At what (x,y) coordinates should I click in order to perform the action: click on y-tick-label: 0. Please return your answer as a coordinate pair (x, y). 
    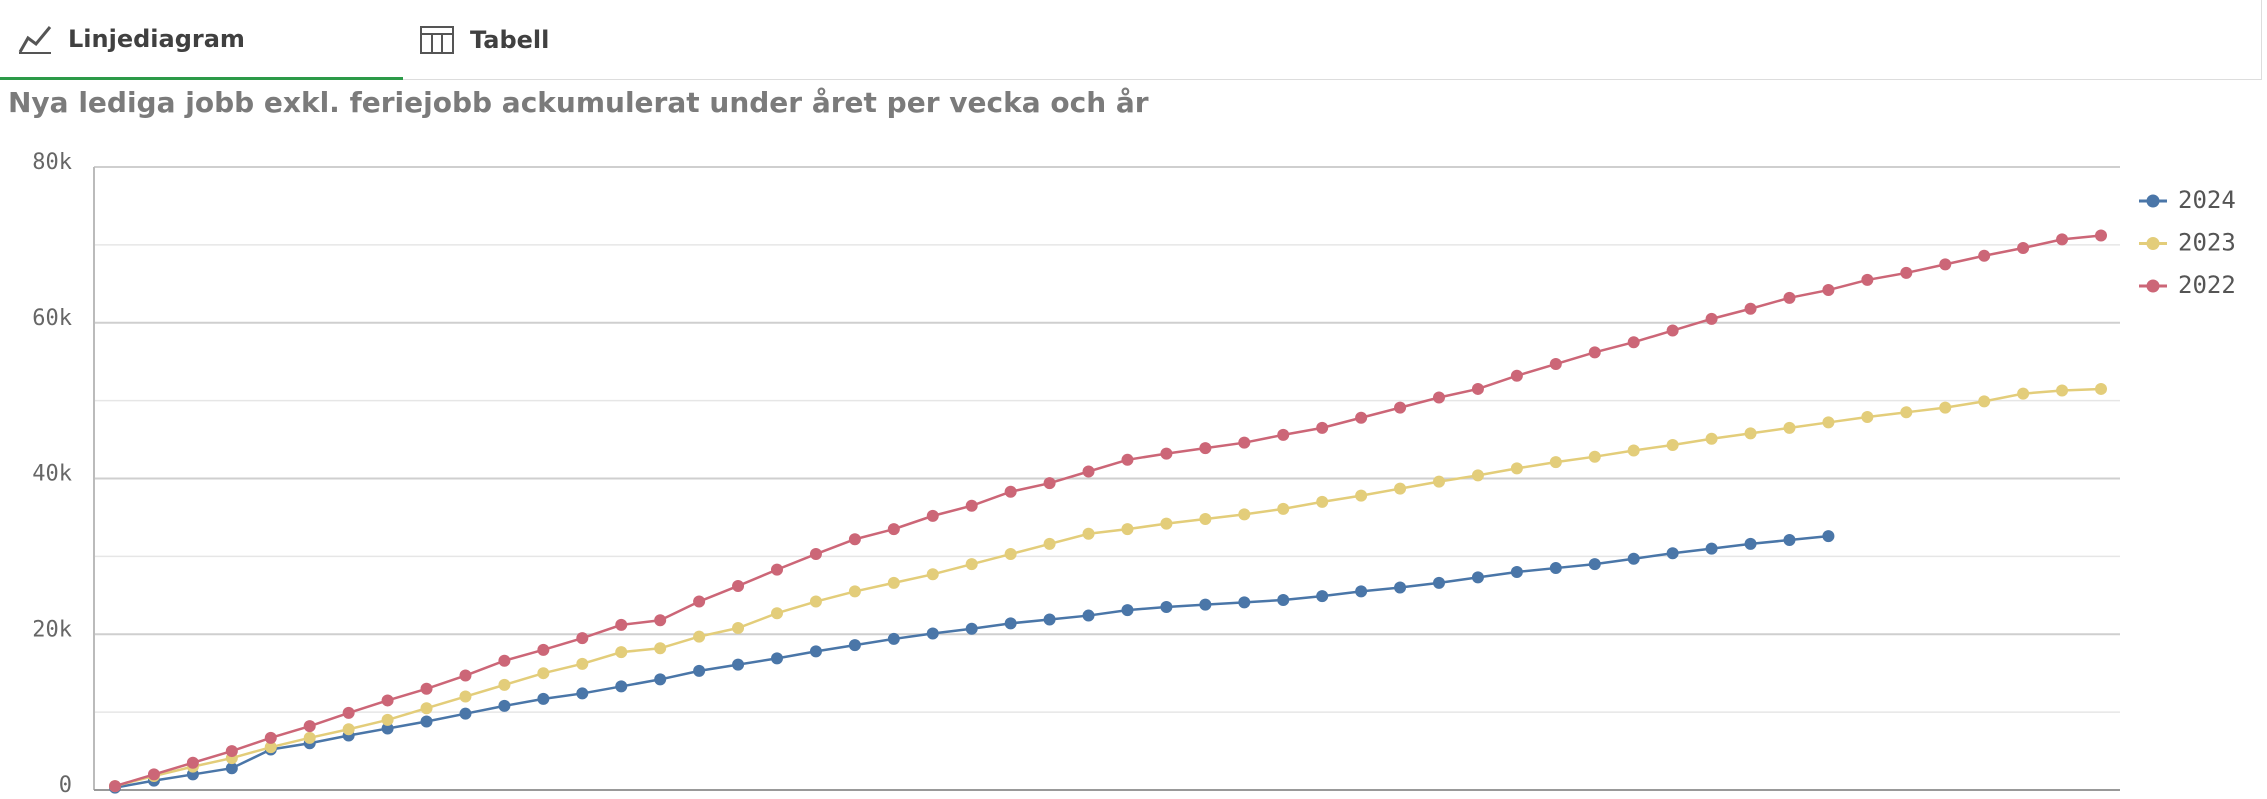
    Looking at the image, I should click on (65, 785).